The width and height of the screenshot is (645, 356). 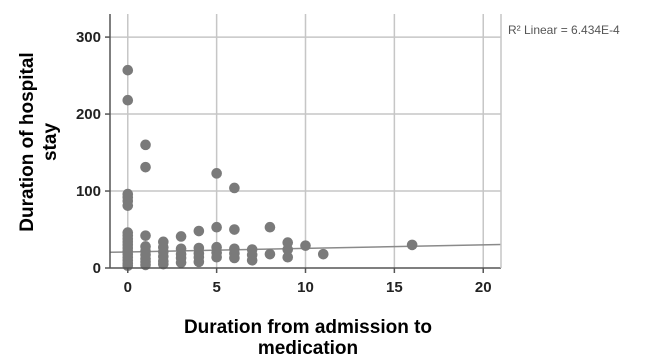 I want to click on x-tick-label: 10, so click(x=305, y=287).